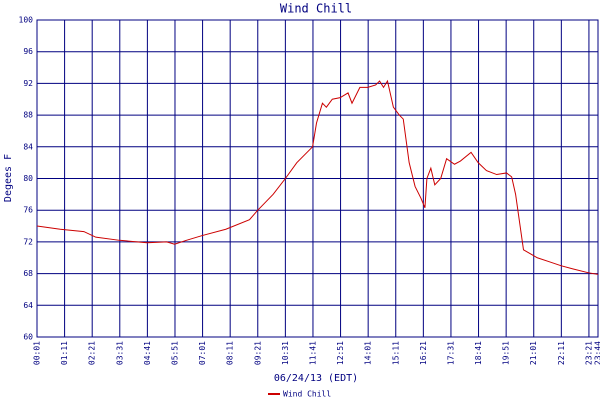 This screenshot has width=600, height=400. Describe the element at coordinates (92, 353) in the screenshot. I see `x-tick-label: 02:21` at that location.